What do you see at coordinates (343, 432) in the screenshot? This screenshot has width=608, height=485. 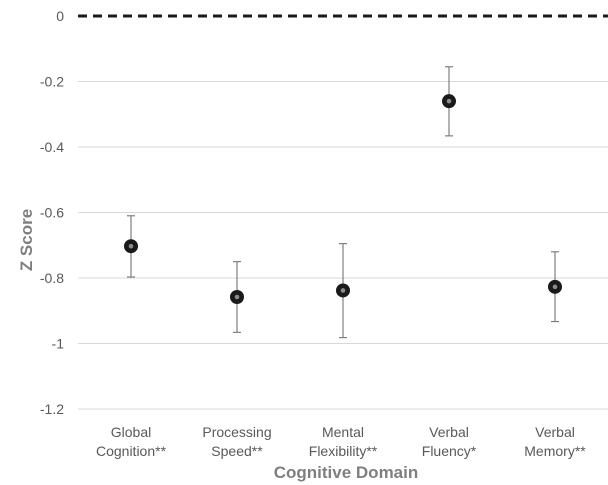 I see `x-category-label-line: Mental` at bounding box center [343, 432].